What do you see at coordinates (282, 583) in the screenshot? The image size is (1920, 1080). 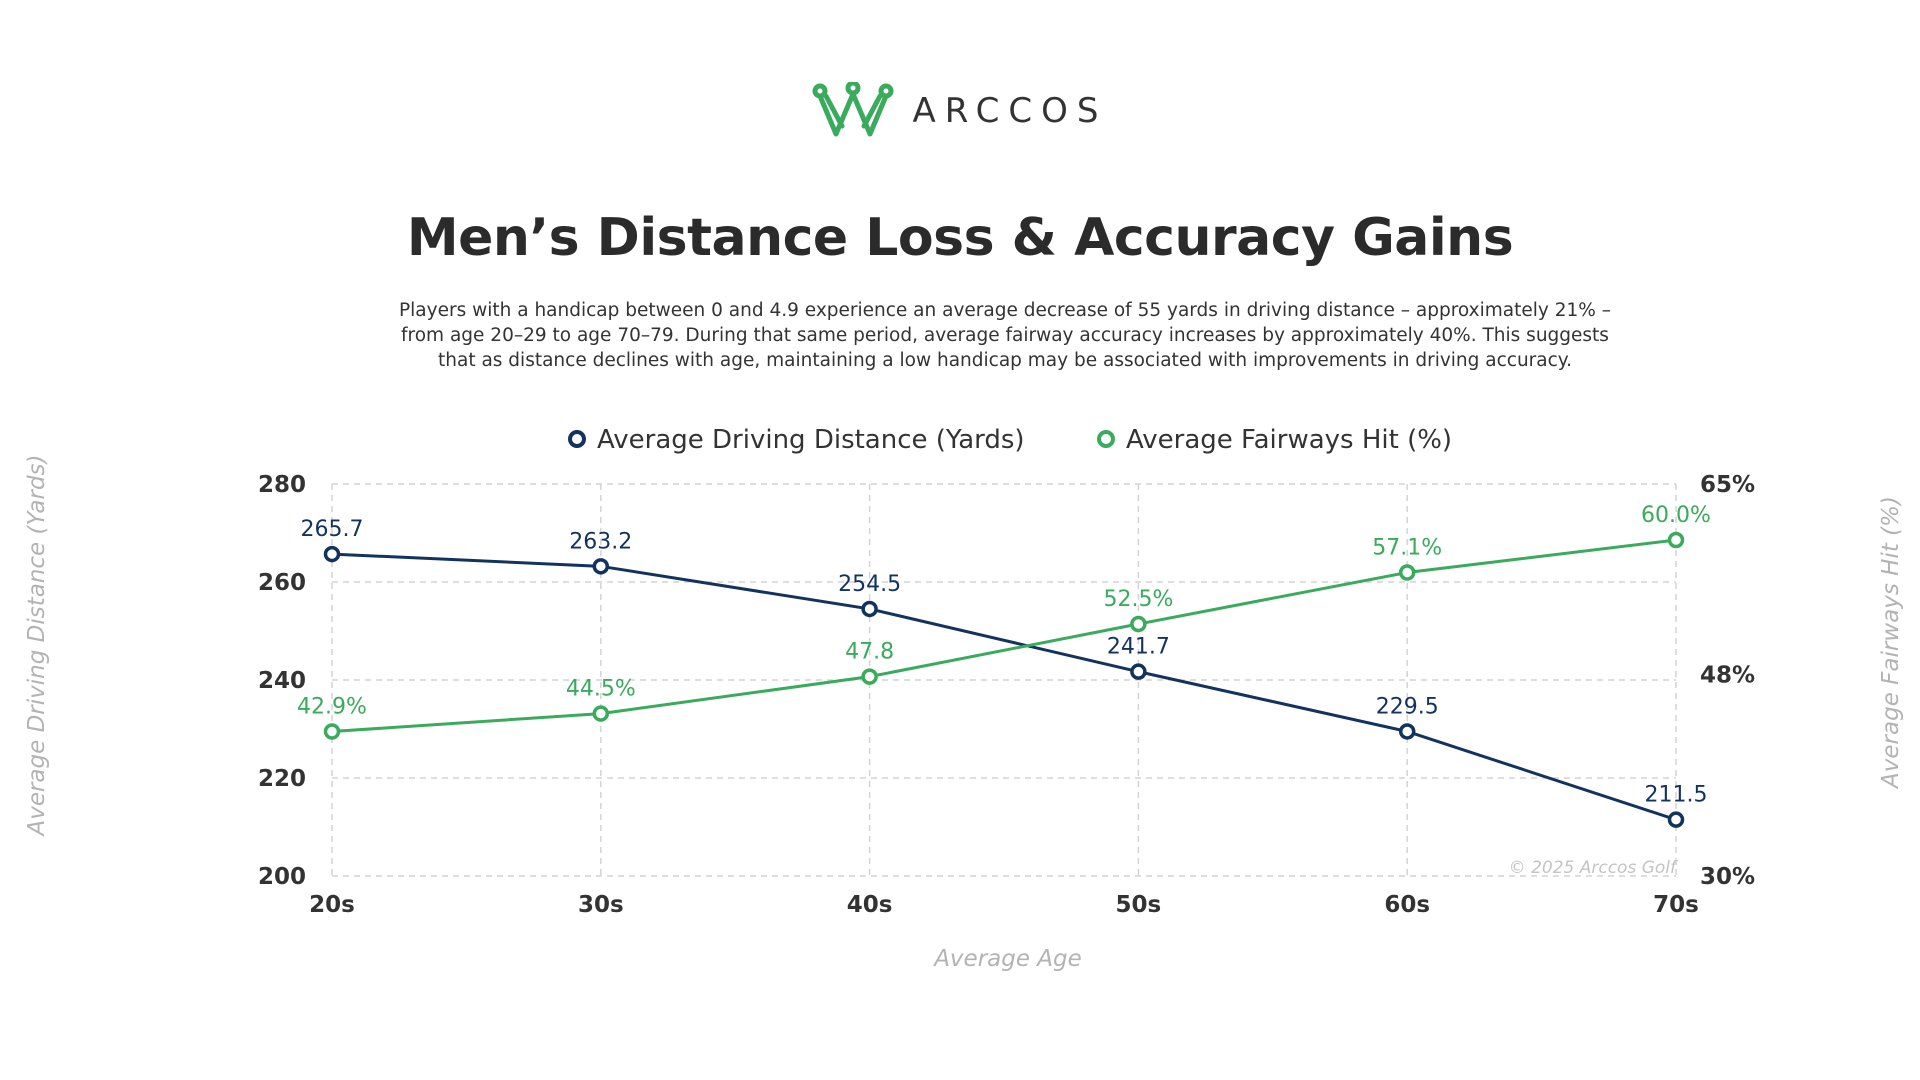 I see `y-tick-label: 260` at bounding box center [282, 583].